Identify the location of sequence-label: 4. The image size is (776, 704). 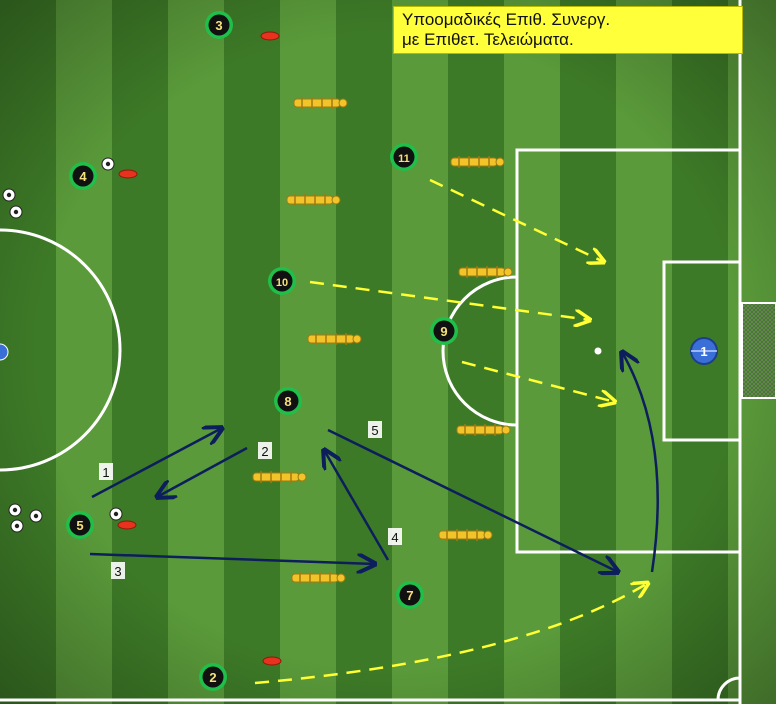
(395, 536).